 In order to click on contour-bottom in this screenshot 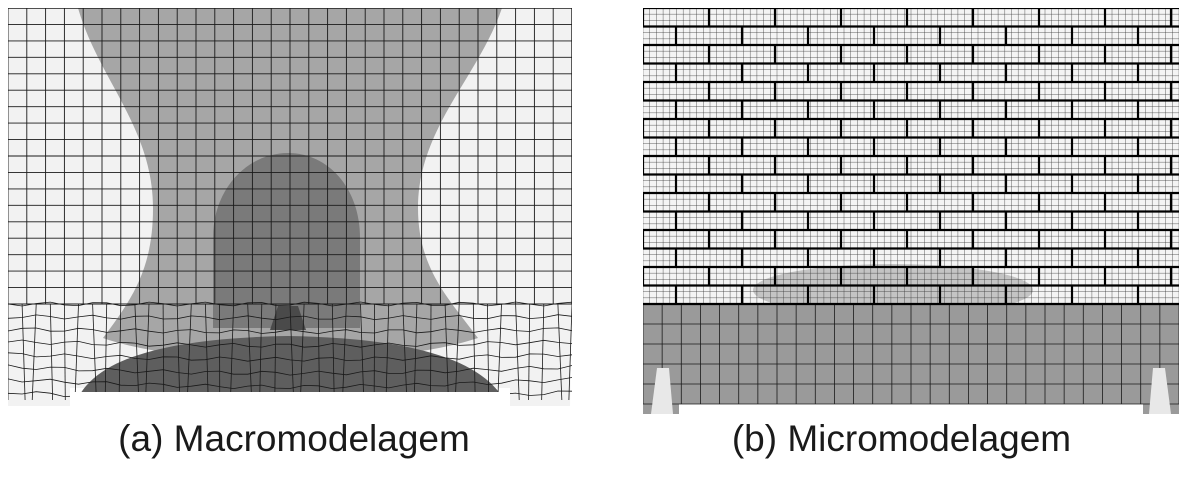, I will do `click(290, 369)`.